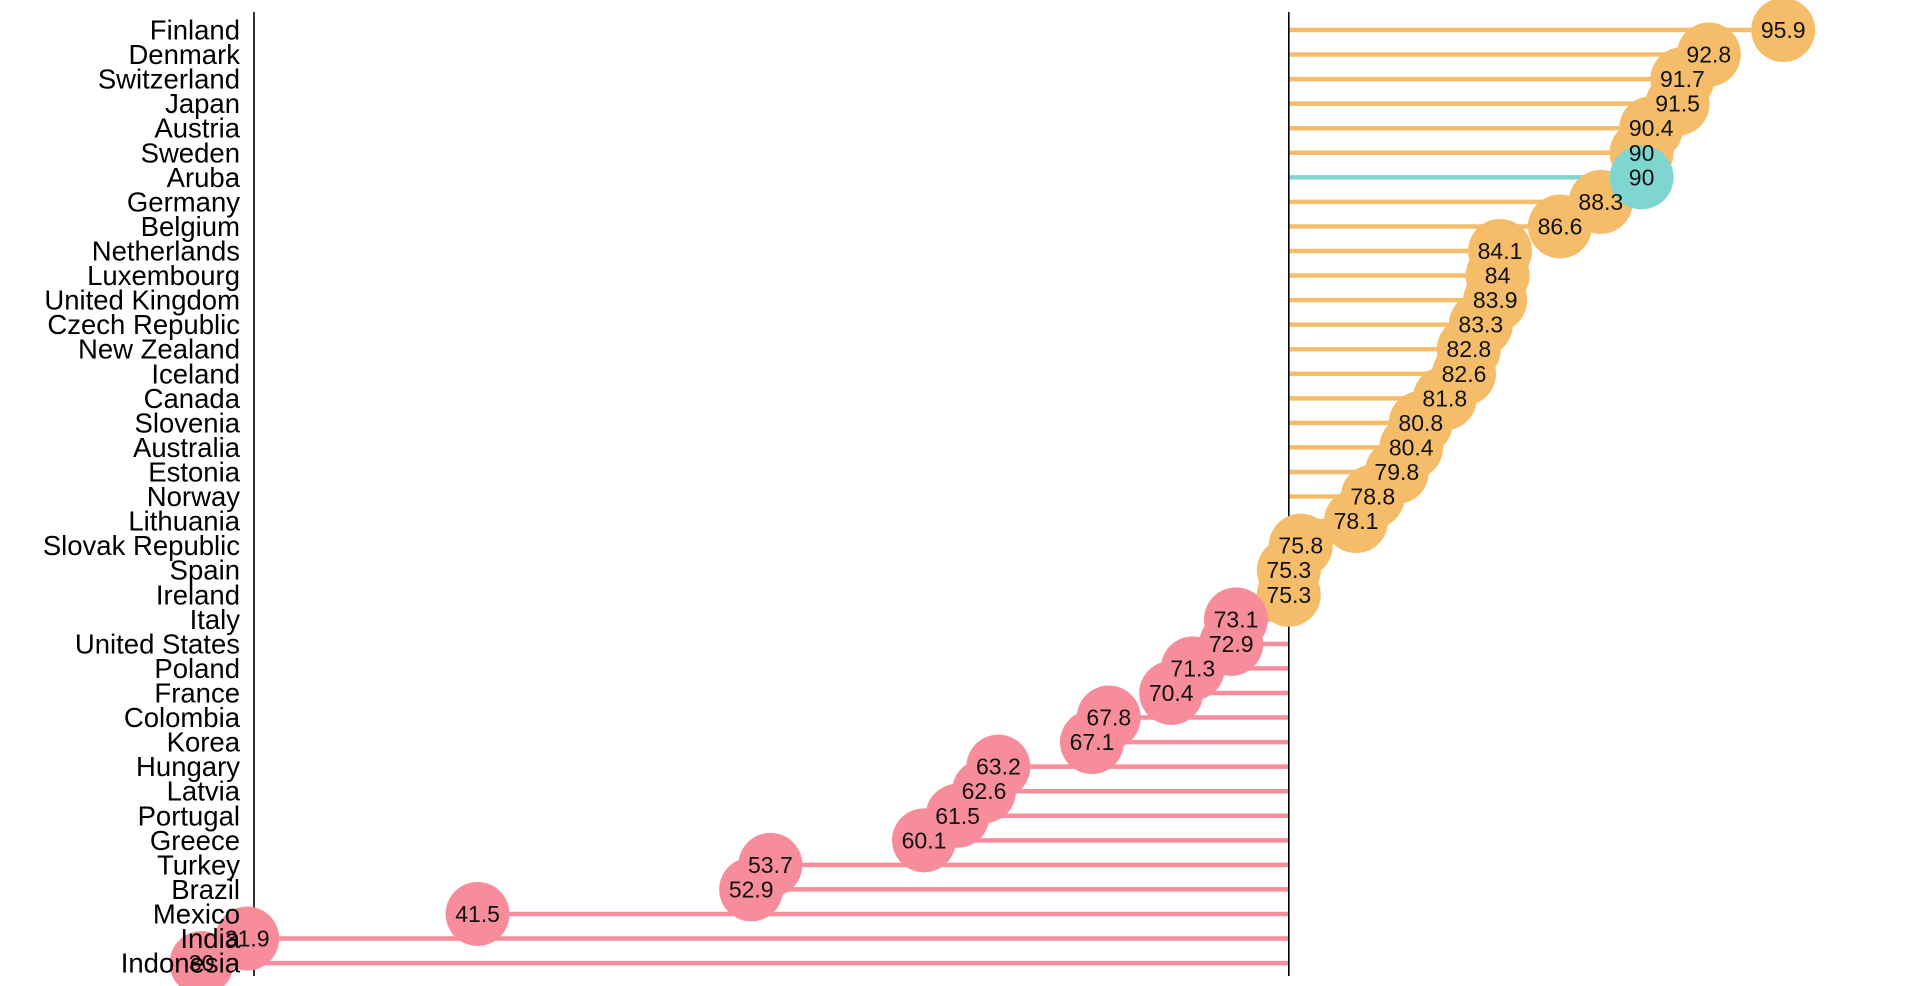 This screenshot has height=986, width=1920. Describe the element at coordinates (142, 300) in the screenshot. I see `tick-label-united-kingdom: United Kingdom` at that location.